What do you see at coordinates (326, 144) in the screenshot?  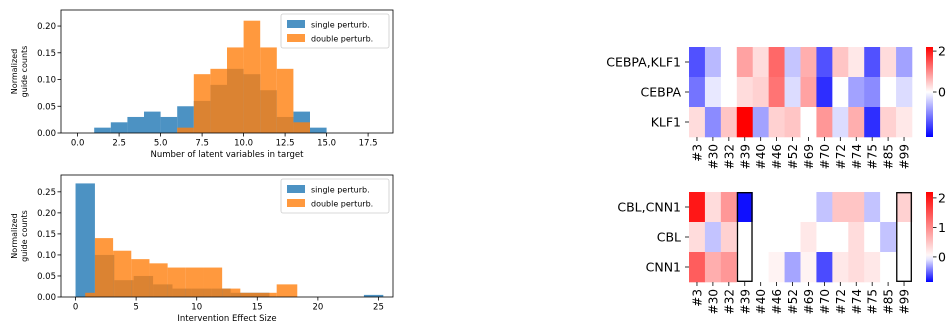 I see `top-hist-xtick-label-6: 15.0` at bounding box center [326, 144].